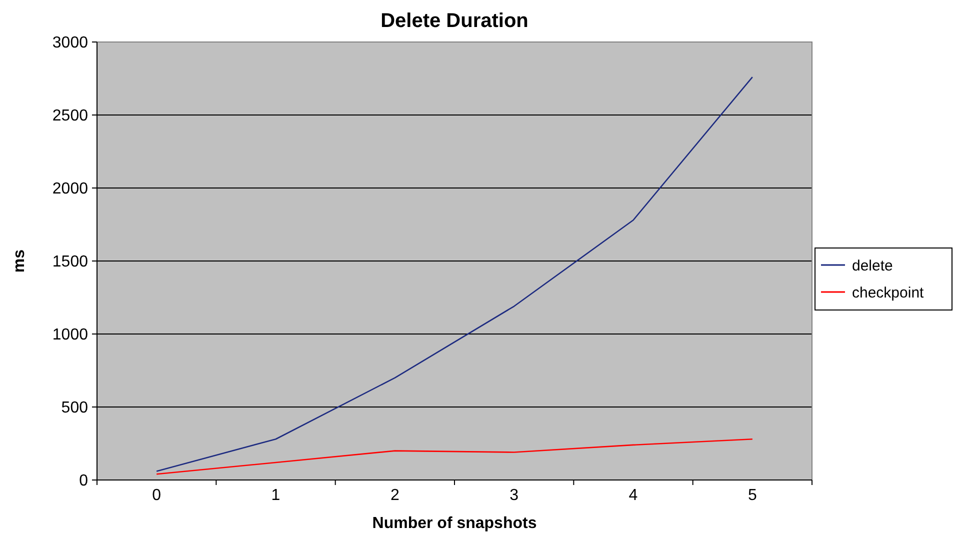 The image size is (956, 539). Describe the element at coordinates (70, 43) in the screenshot. I see `y-tick-label: 3000` at that location.